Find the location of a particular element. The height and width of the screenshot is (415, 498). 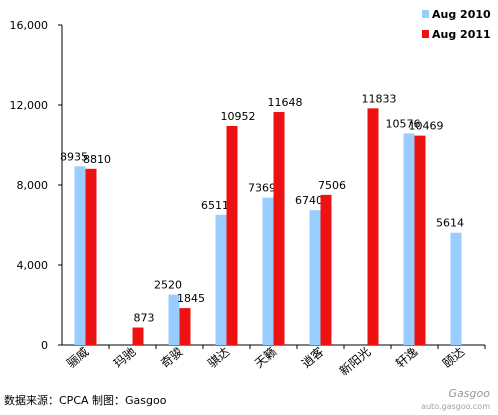

x-category-label: 天籁 is located at coordinates (265, 357).